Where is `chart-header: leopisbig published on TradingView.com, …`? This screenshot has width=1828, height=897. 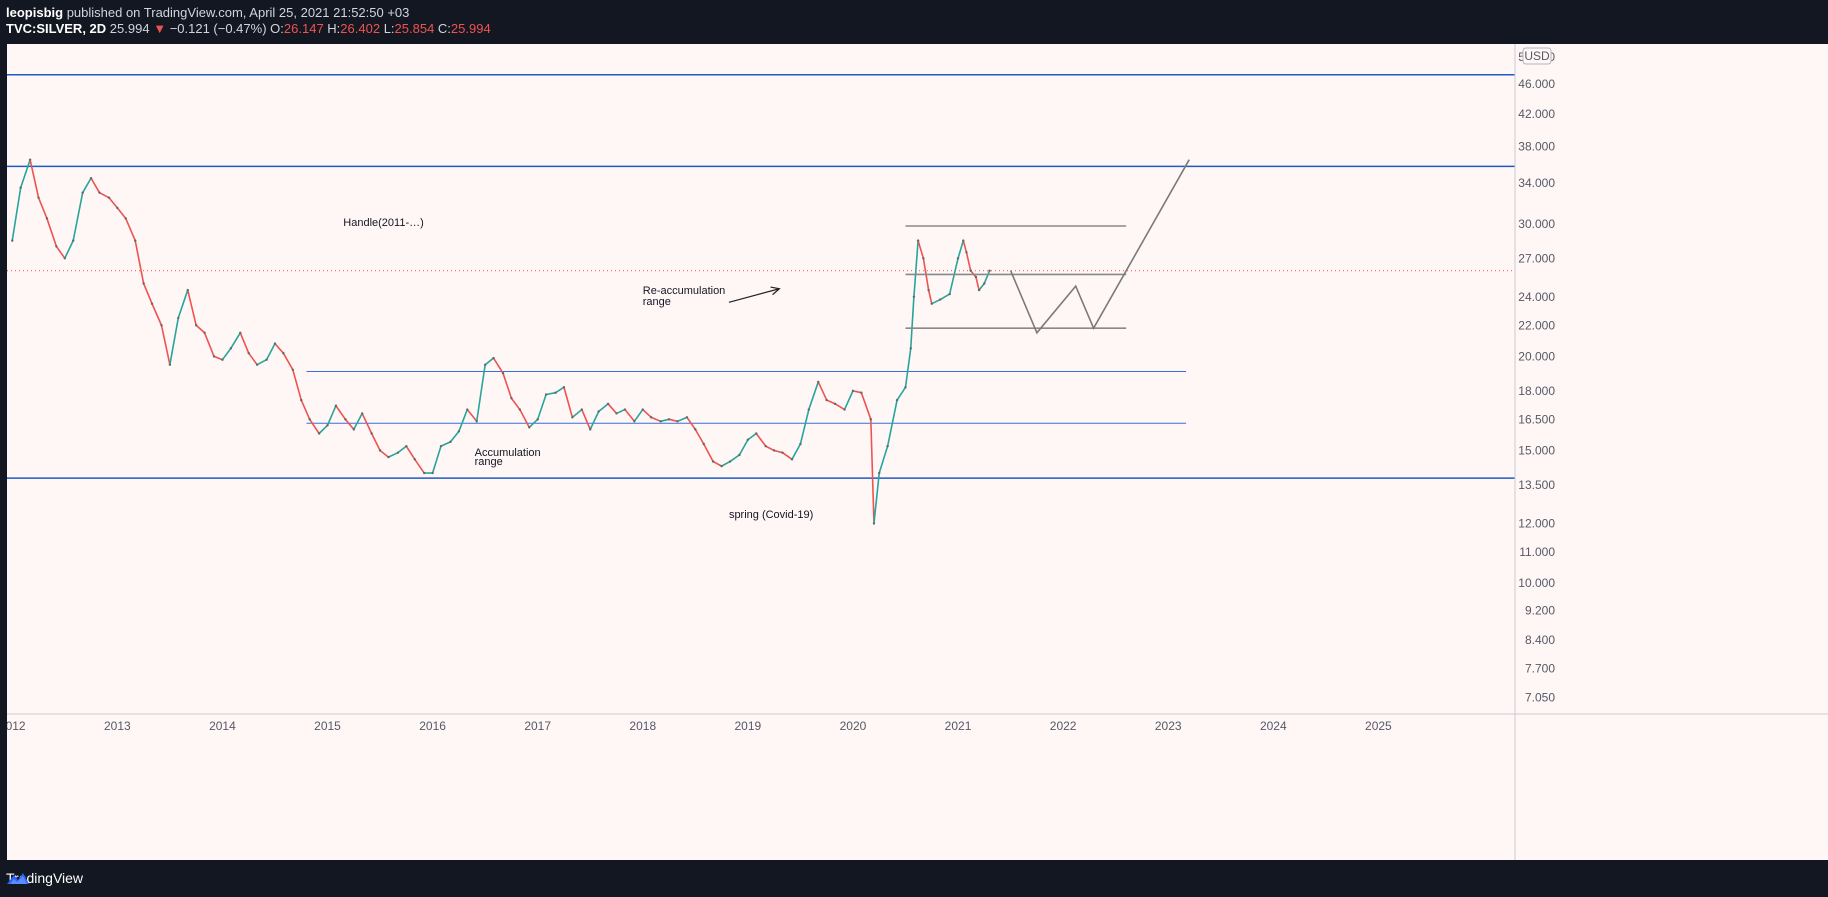
chart-header: leopisbig published on TradingView.com, … is located at coordinates (914, 22).